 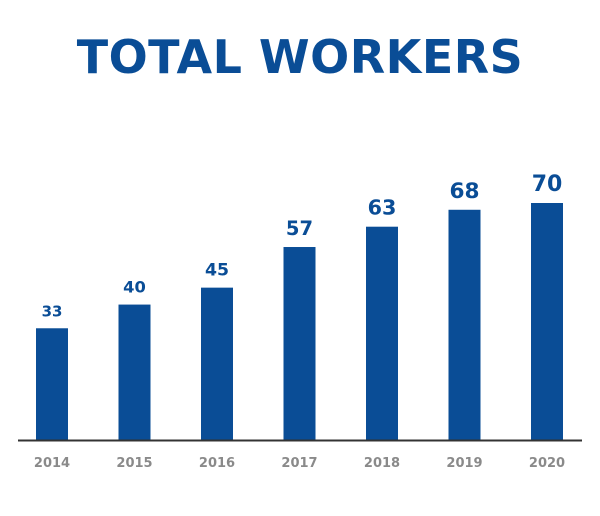 What do you see at coordinates (464, 191) in the screenshot?
I see `value-label-2019: 68` at bounding box center [464, 191].